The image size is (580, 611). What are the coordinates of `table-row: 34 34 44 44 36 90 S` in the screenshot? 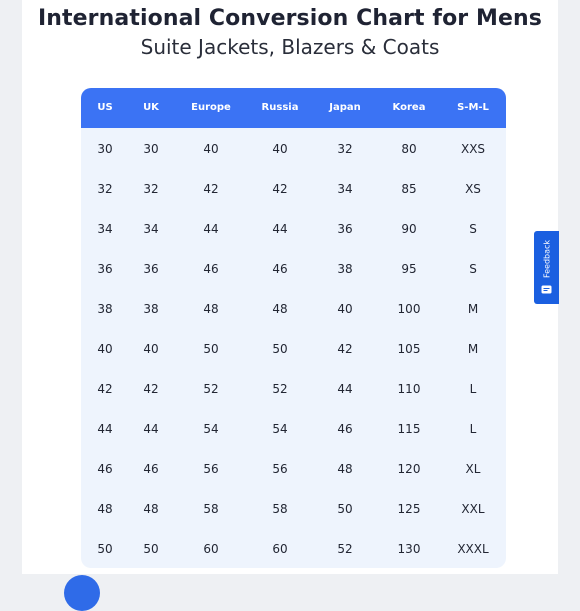 It's located at (293, 228).